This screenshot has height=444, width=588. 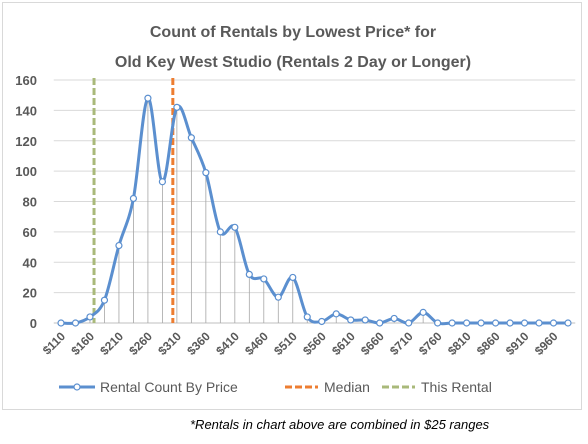 What do you see at coordinates (293, 32) in the screenshot?
I see `chart-title-line-1: Count of Rentals by Lowest Price* for` at bounding box center [293, 32].